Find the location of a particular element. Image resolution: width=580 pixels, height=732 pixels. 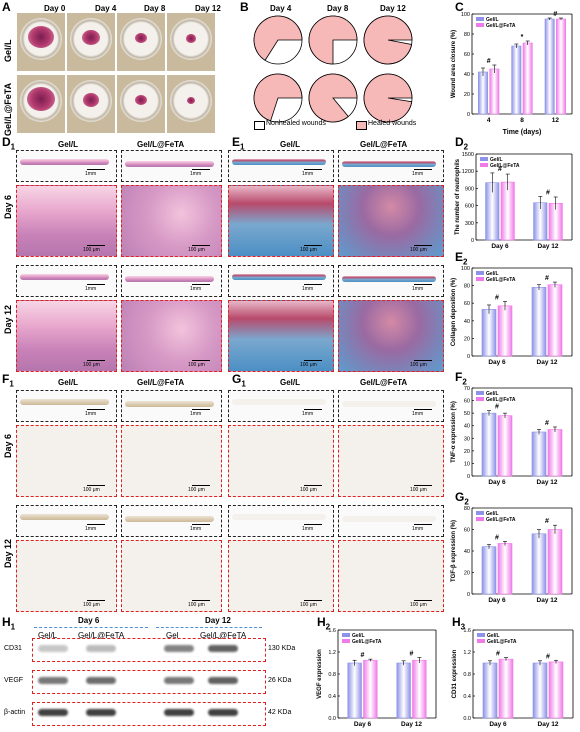

h1-day6-bracket is located at coordinates (91, 627).